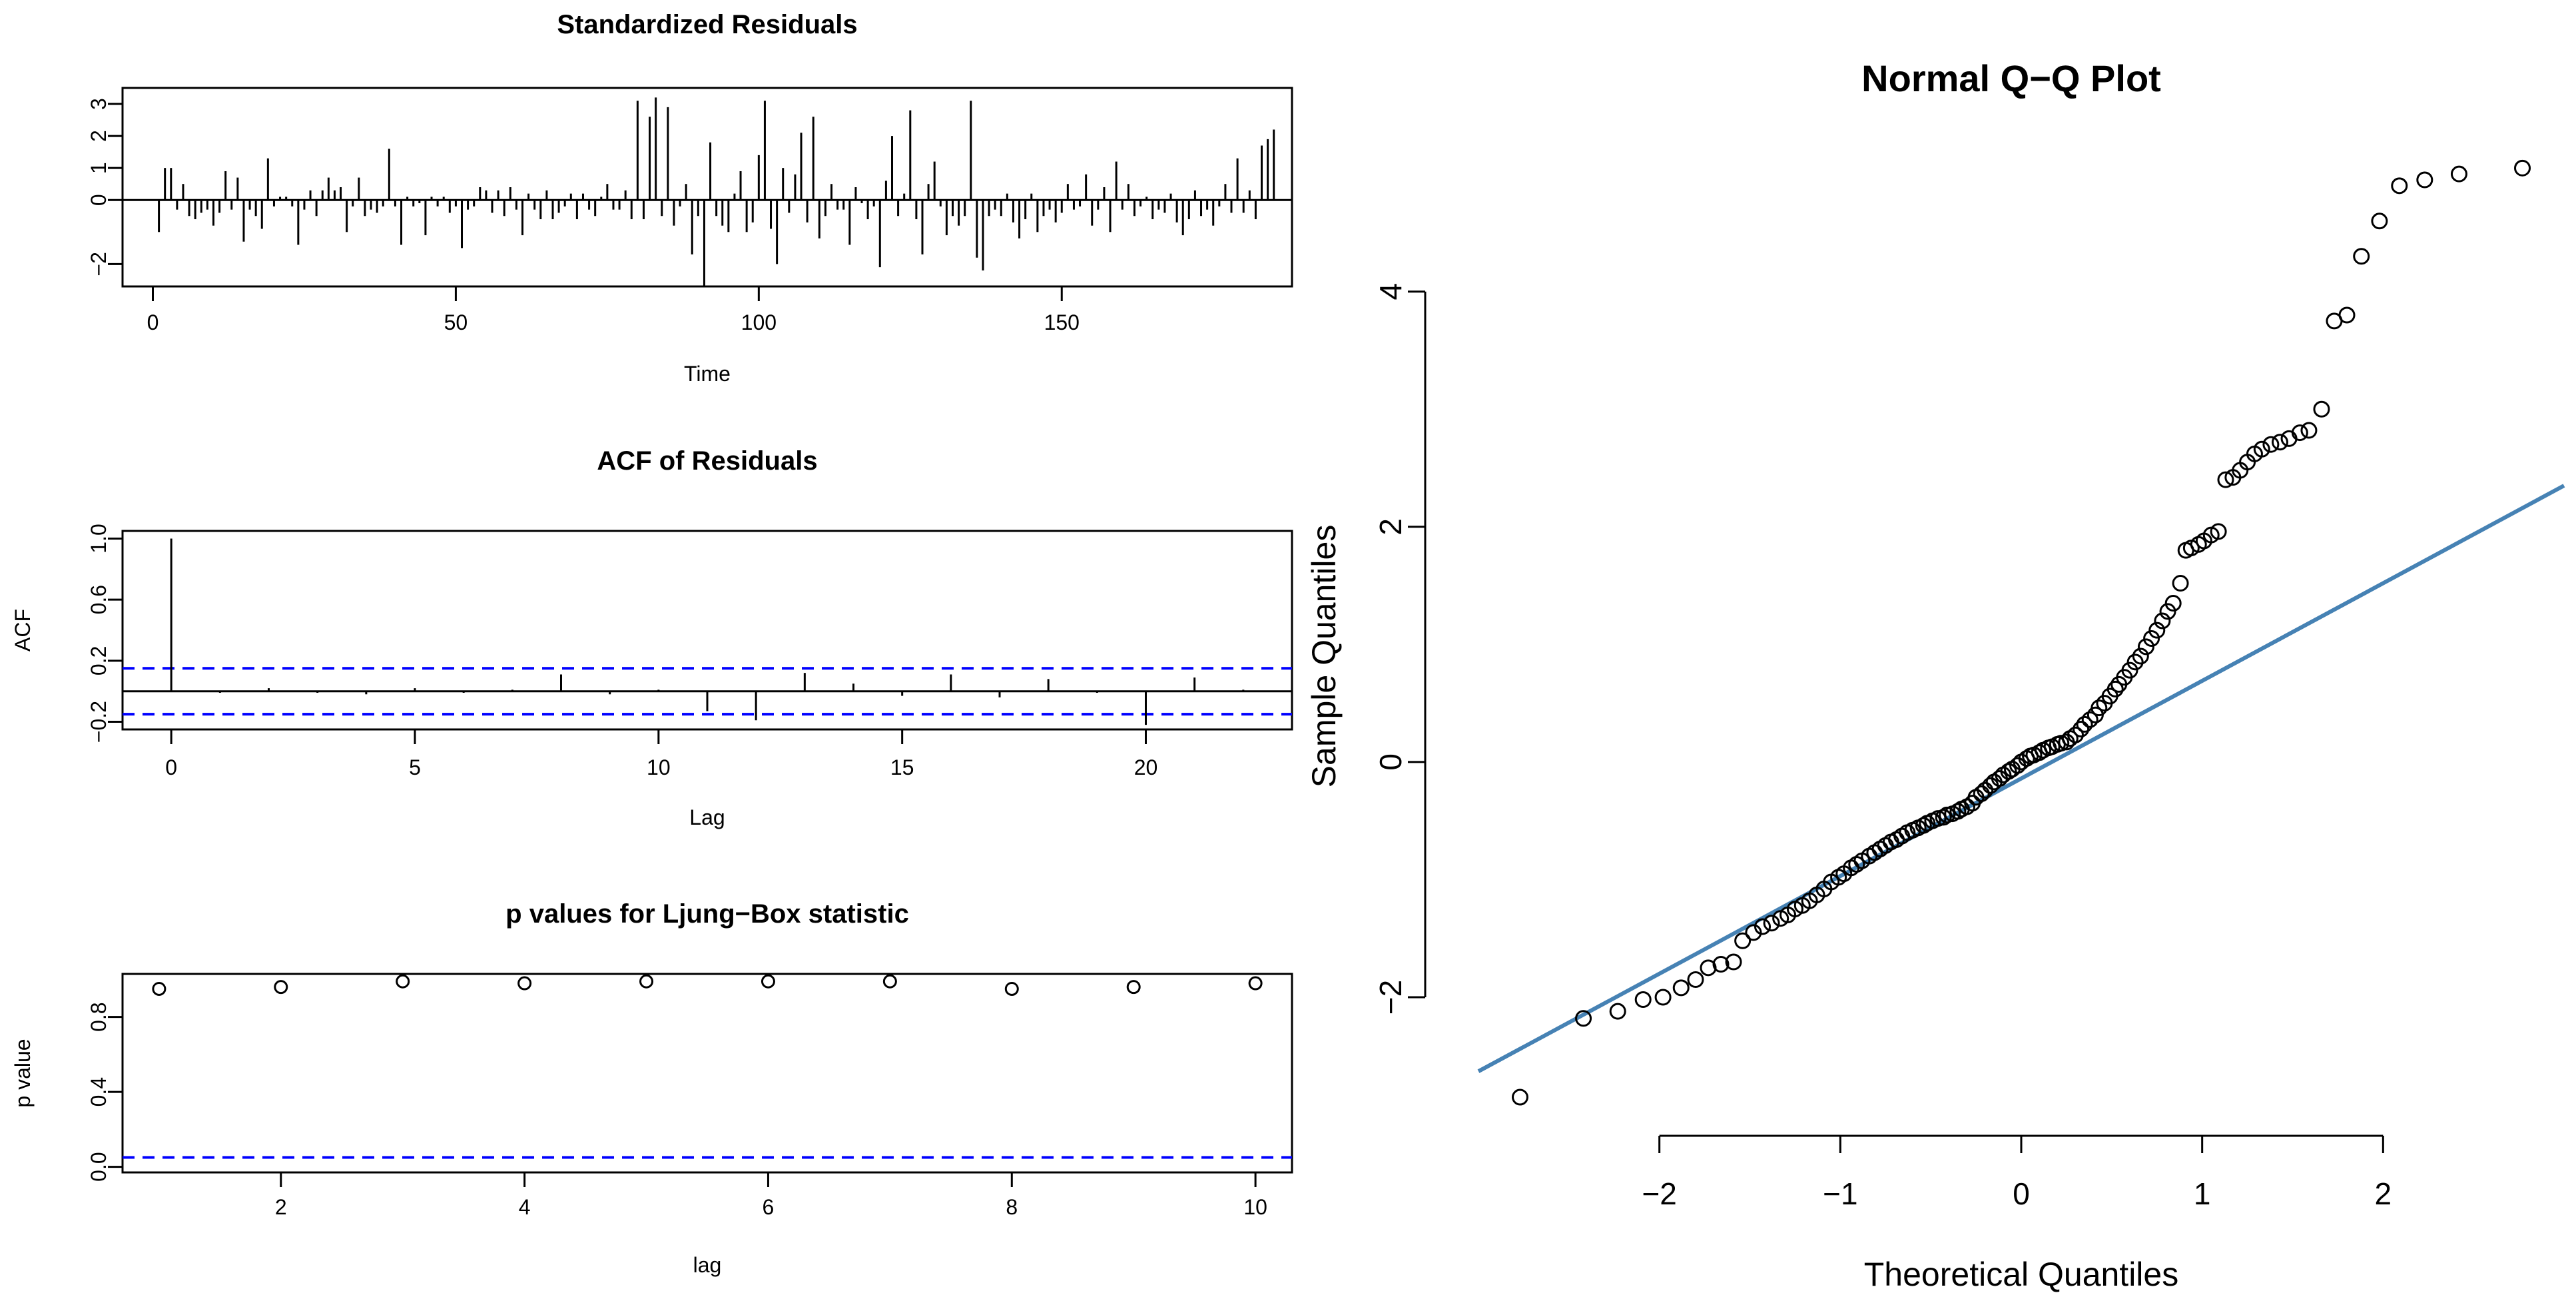 This screenshot has height=1295, width=2576. Describe the element at coordinates (99, 660) in the screenshot. I see `acf-ytick-label: 0.2` at that location.